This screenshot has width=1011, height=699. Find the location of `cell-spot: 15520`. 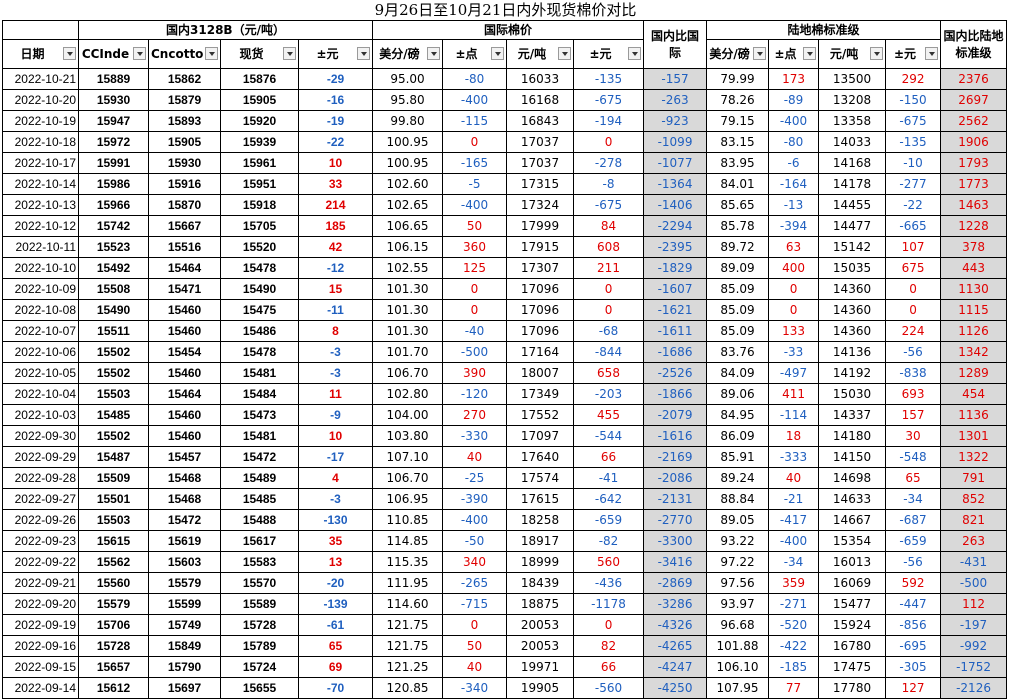

cell-spot: 15520 is located at coordinates (259, 247).